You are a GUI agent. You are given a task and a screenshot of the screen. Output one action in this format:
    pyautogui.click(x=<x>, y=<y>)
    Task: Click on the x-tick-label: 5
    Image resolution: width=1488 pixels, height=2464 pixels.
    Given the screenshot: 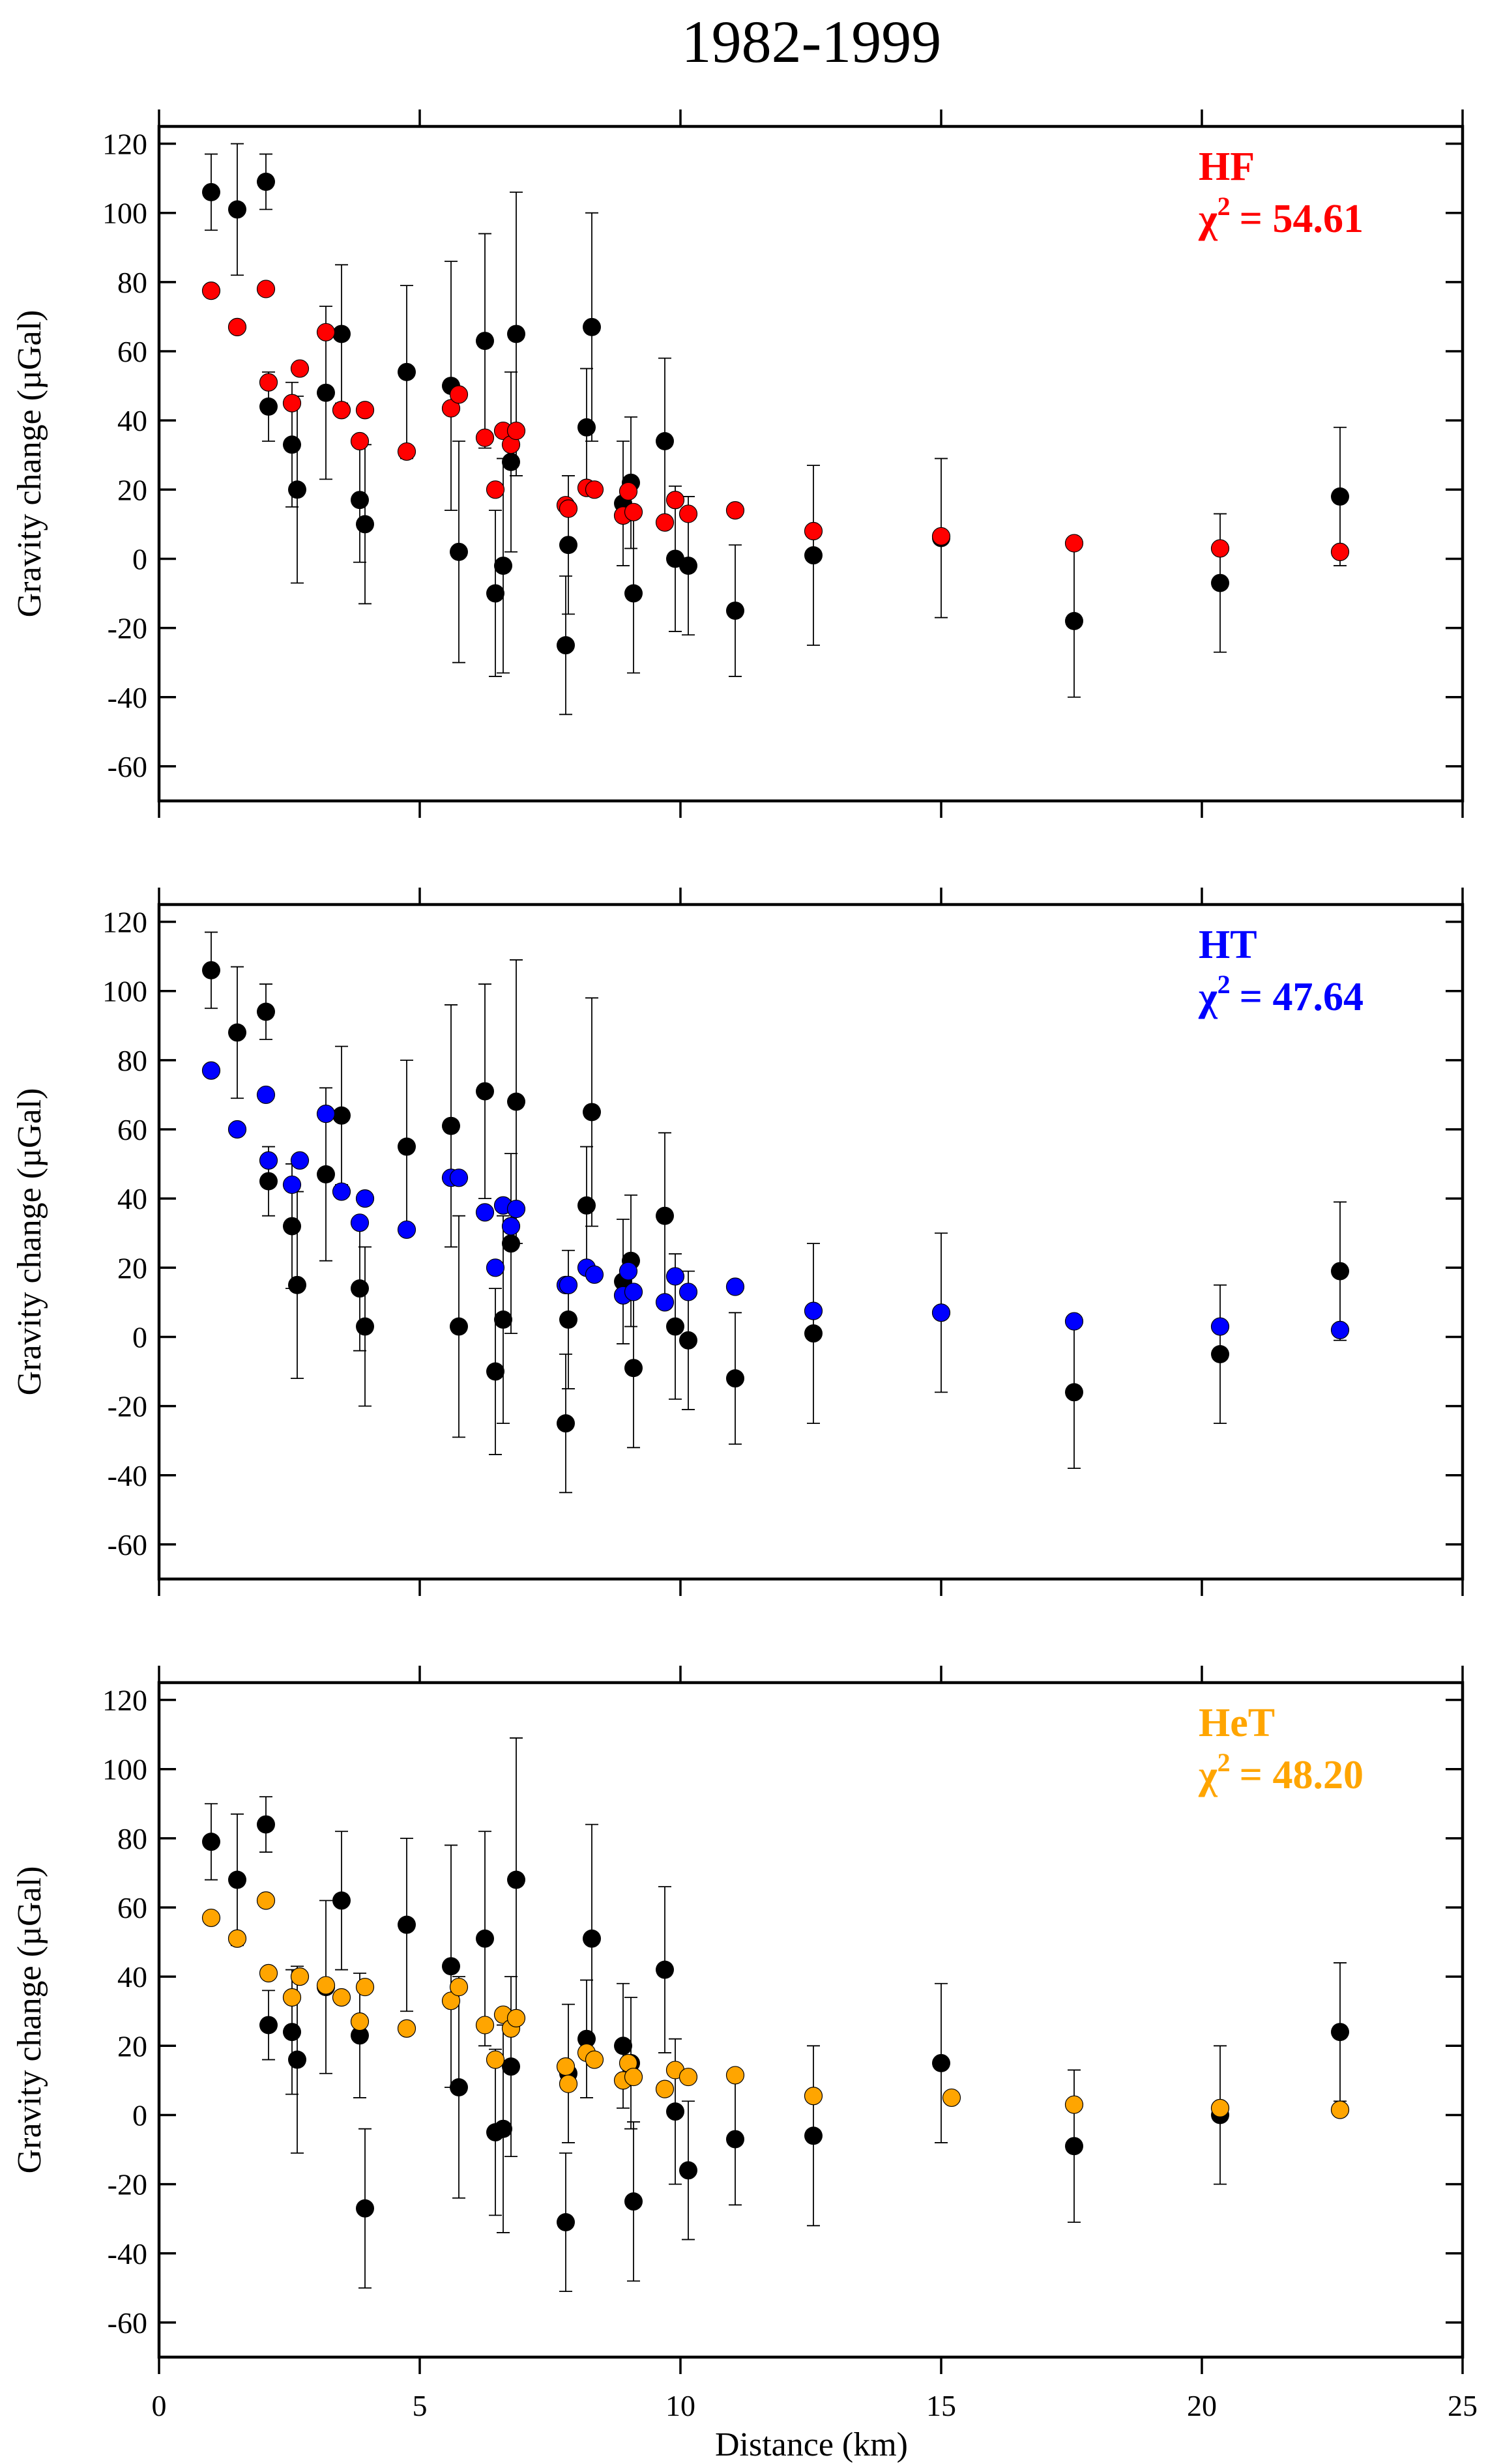 What is the action you would take?
    pyautogui.click(x=420, y=2405)
    